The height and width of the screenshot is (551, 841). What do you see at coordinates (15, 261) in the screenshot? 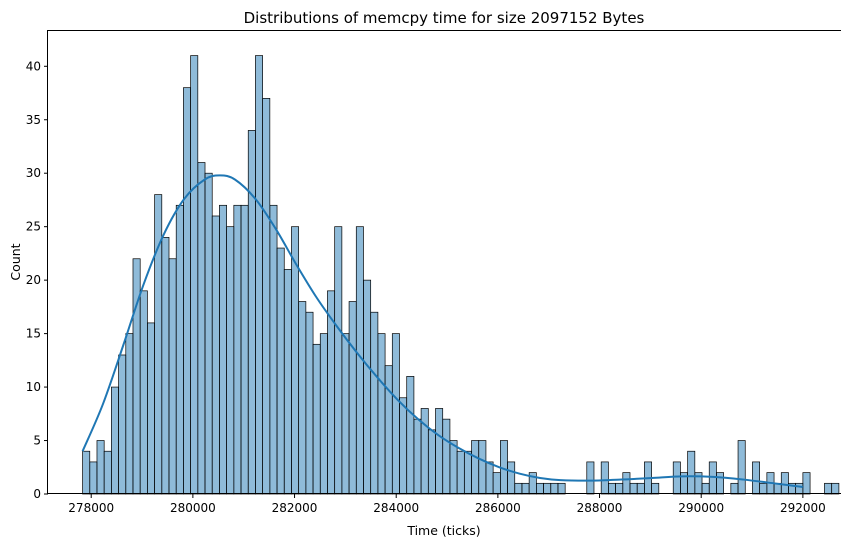
I see `y-axis-label: Count` at bounding box center [15, 261].